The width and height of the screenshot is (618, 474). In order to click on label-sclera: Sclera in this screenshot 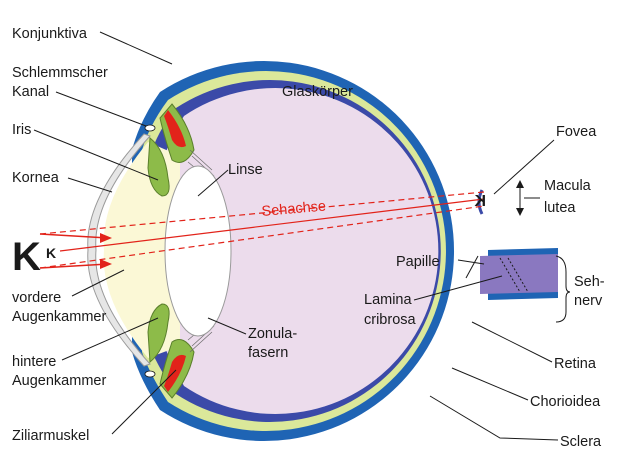, I will do `click(581, 442)`.